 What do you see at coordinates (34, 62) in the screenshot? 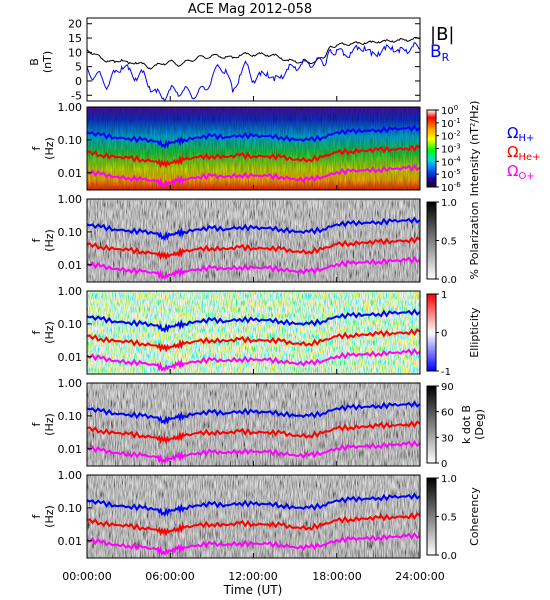
I see `panel1-ylabel-b: B` at bounding box center [34, 62].